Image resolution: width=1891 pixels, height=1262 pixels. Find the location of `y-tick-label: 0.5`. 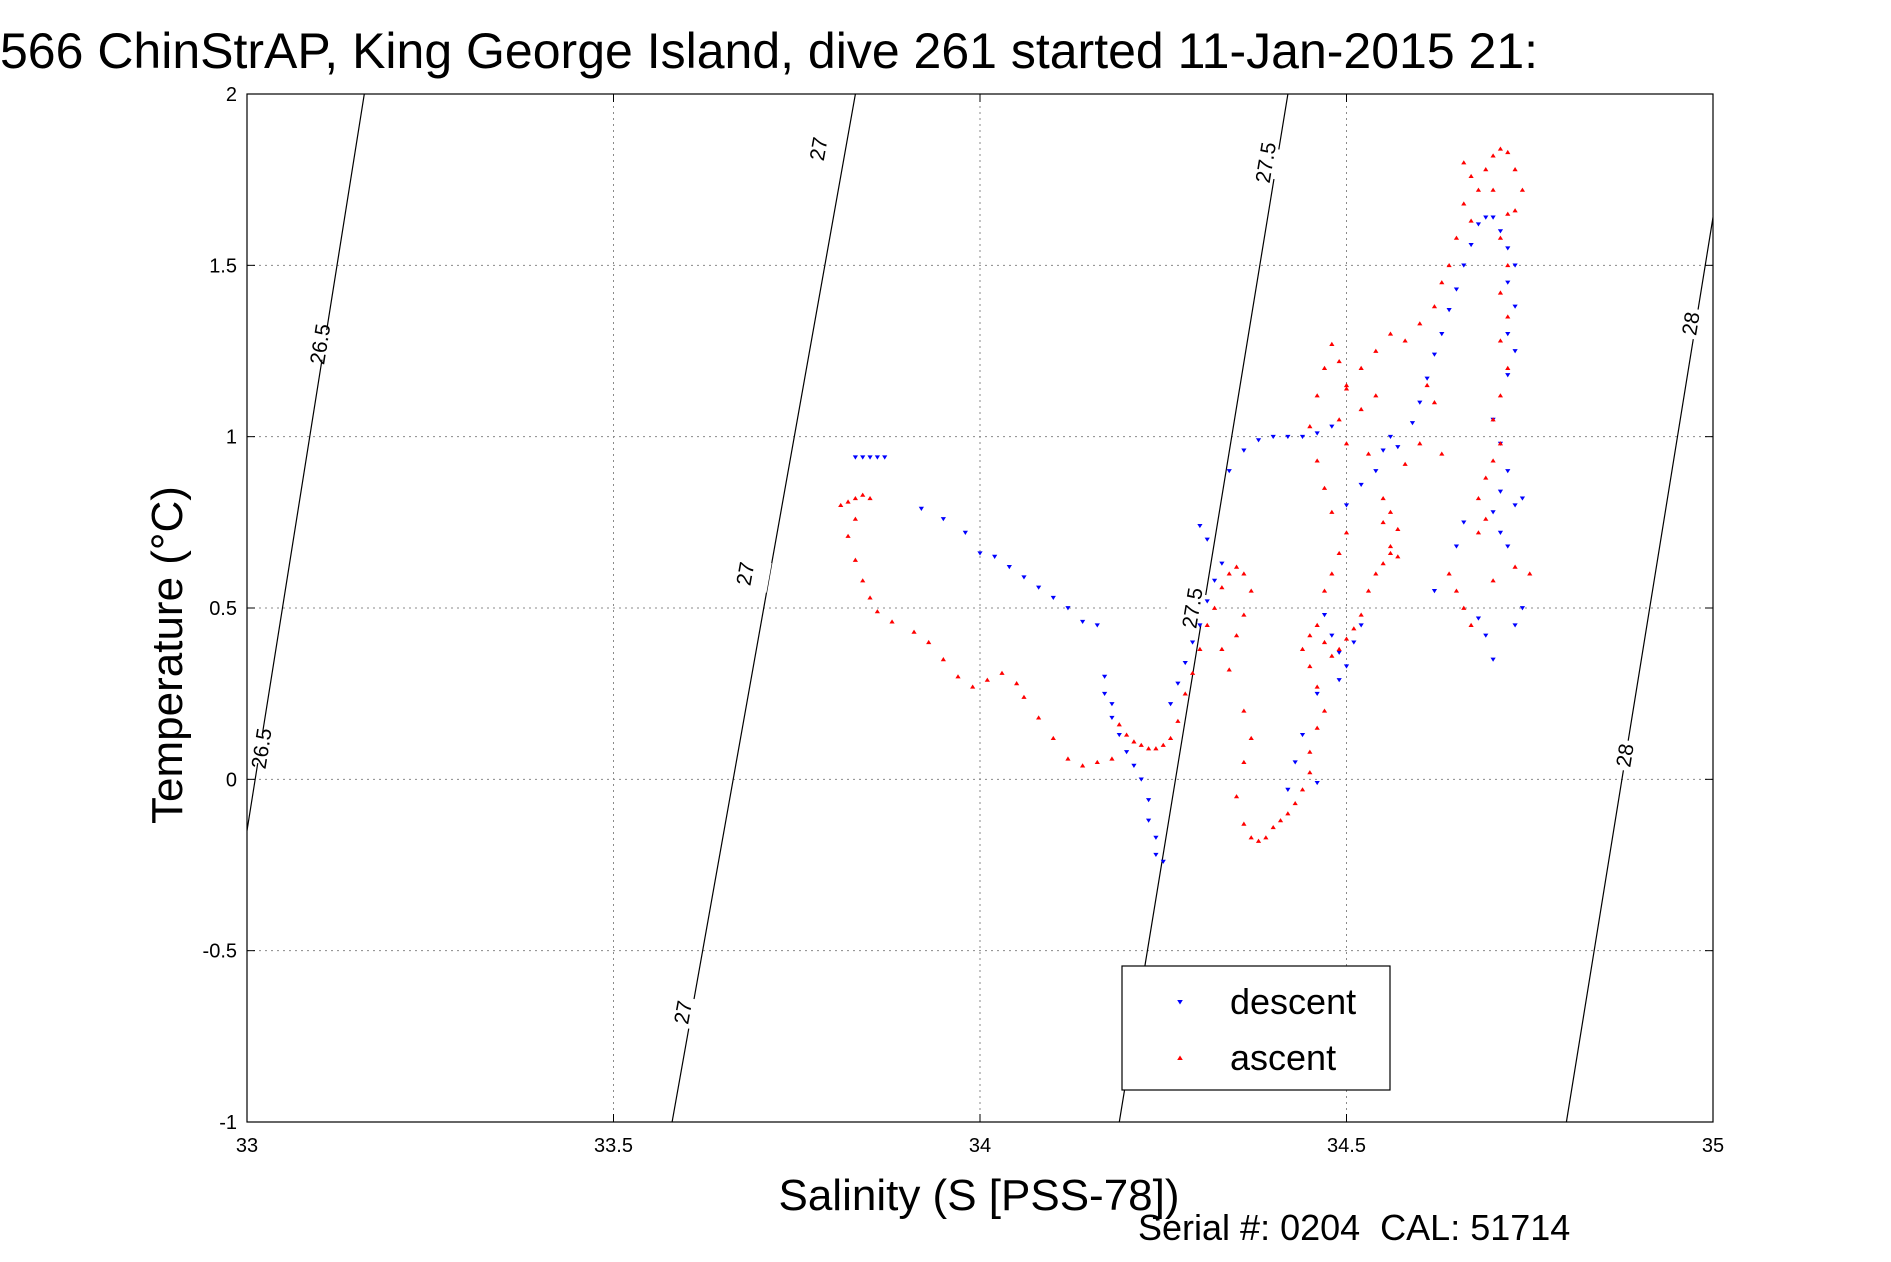

y-tick-label: 0.5 is located at coordinates (223, 609).